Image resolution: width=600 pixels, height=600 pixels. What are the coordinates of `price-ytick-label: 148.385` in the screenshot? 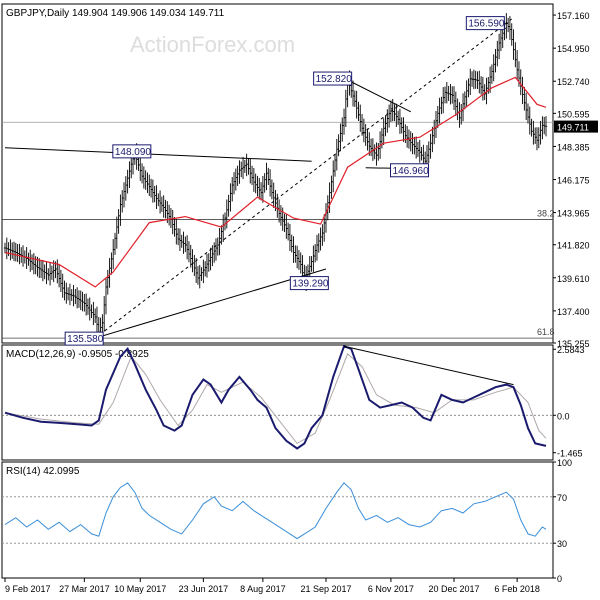 It's located at (573, 147).